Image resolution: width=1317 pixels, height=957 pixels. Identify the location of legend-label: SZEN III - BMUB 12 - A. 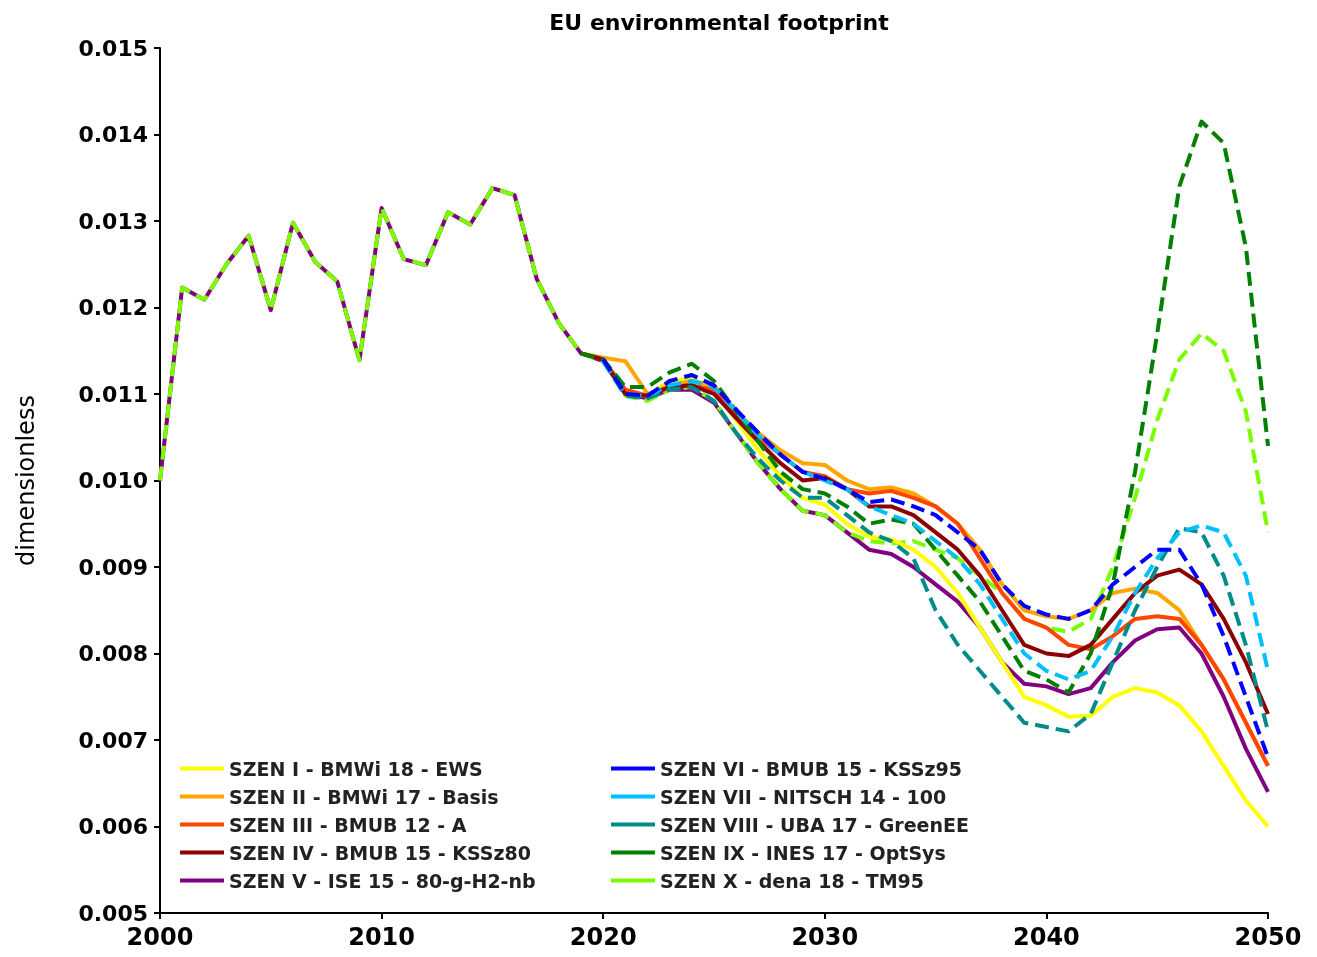
(348, 824).